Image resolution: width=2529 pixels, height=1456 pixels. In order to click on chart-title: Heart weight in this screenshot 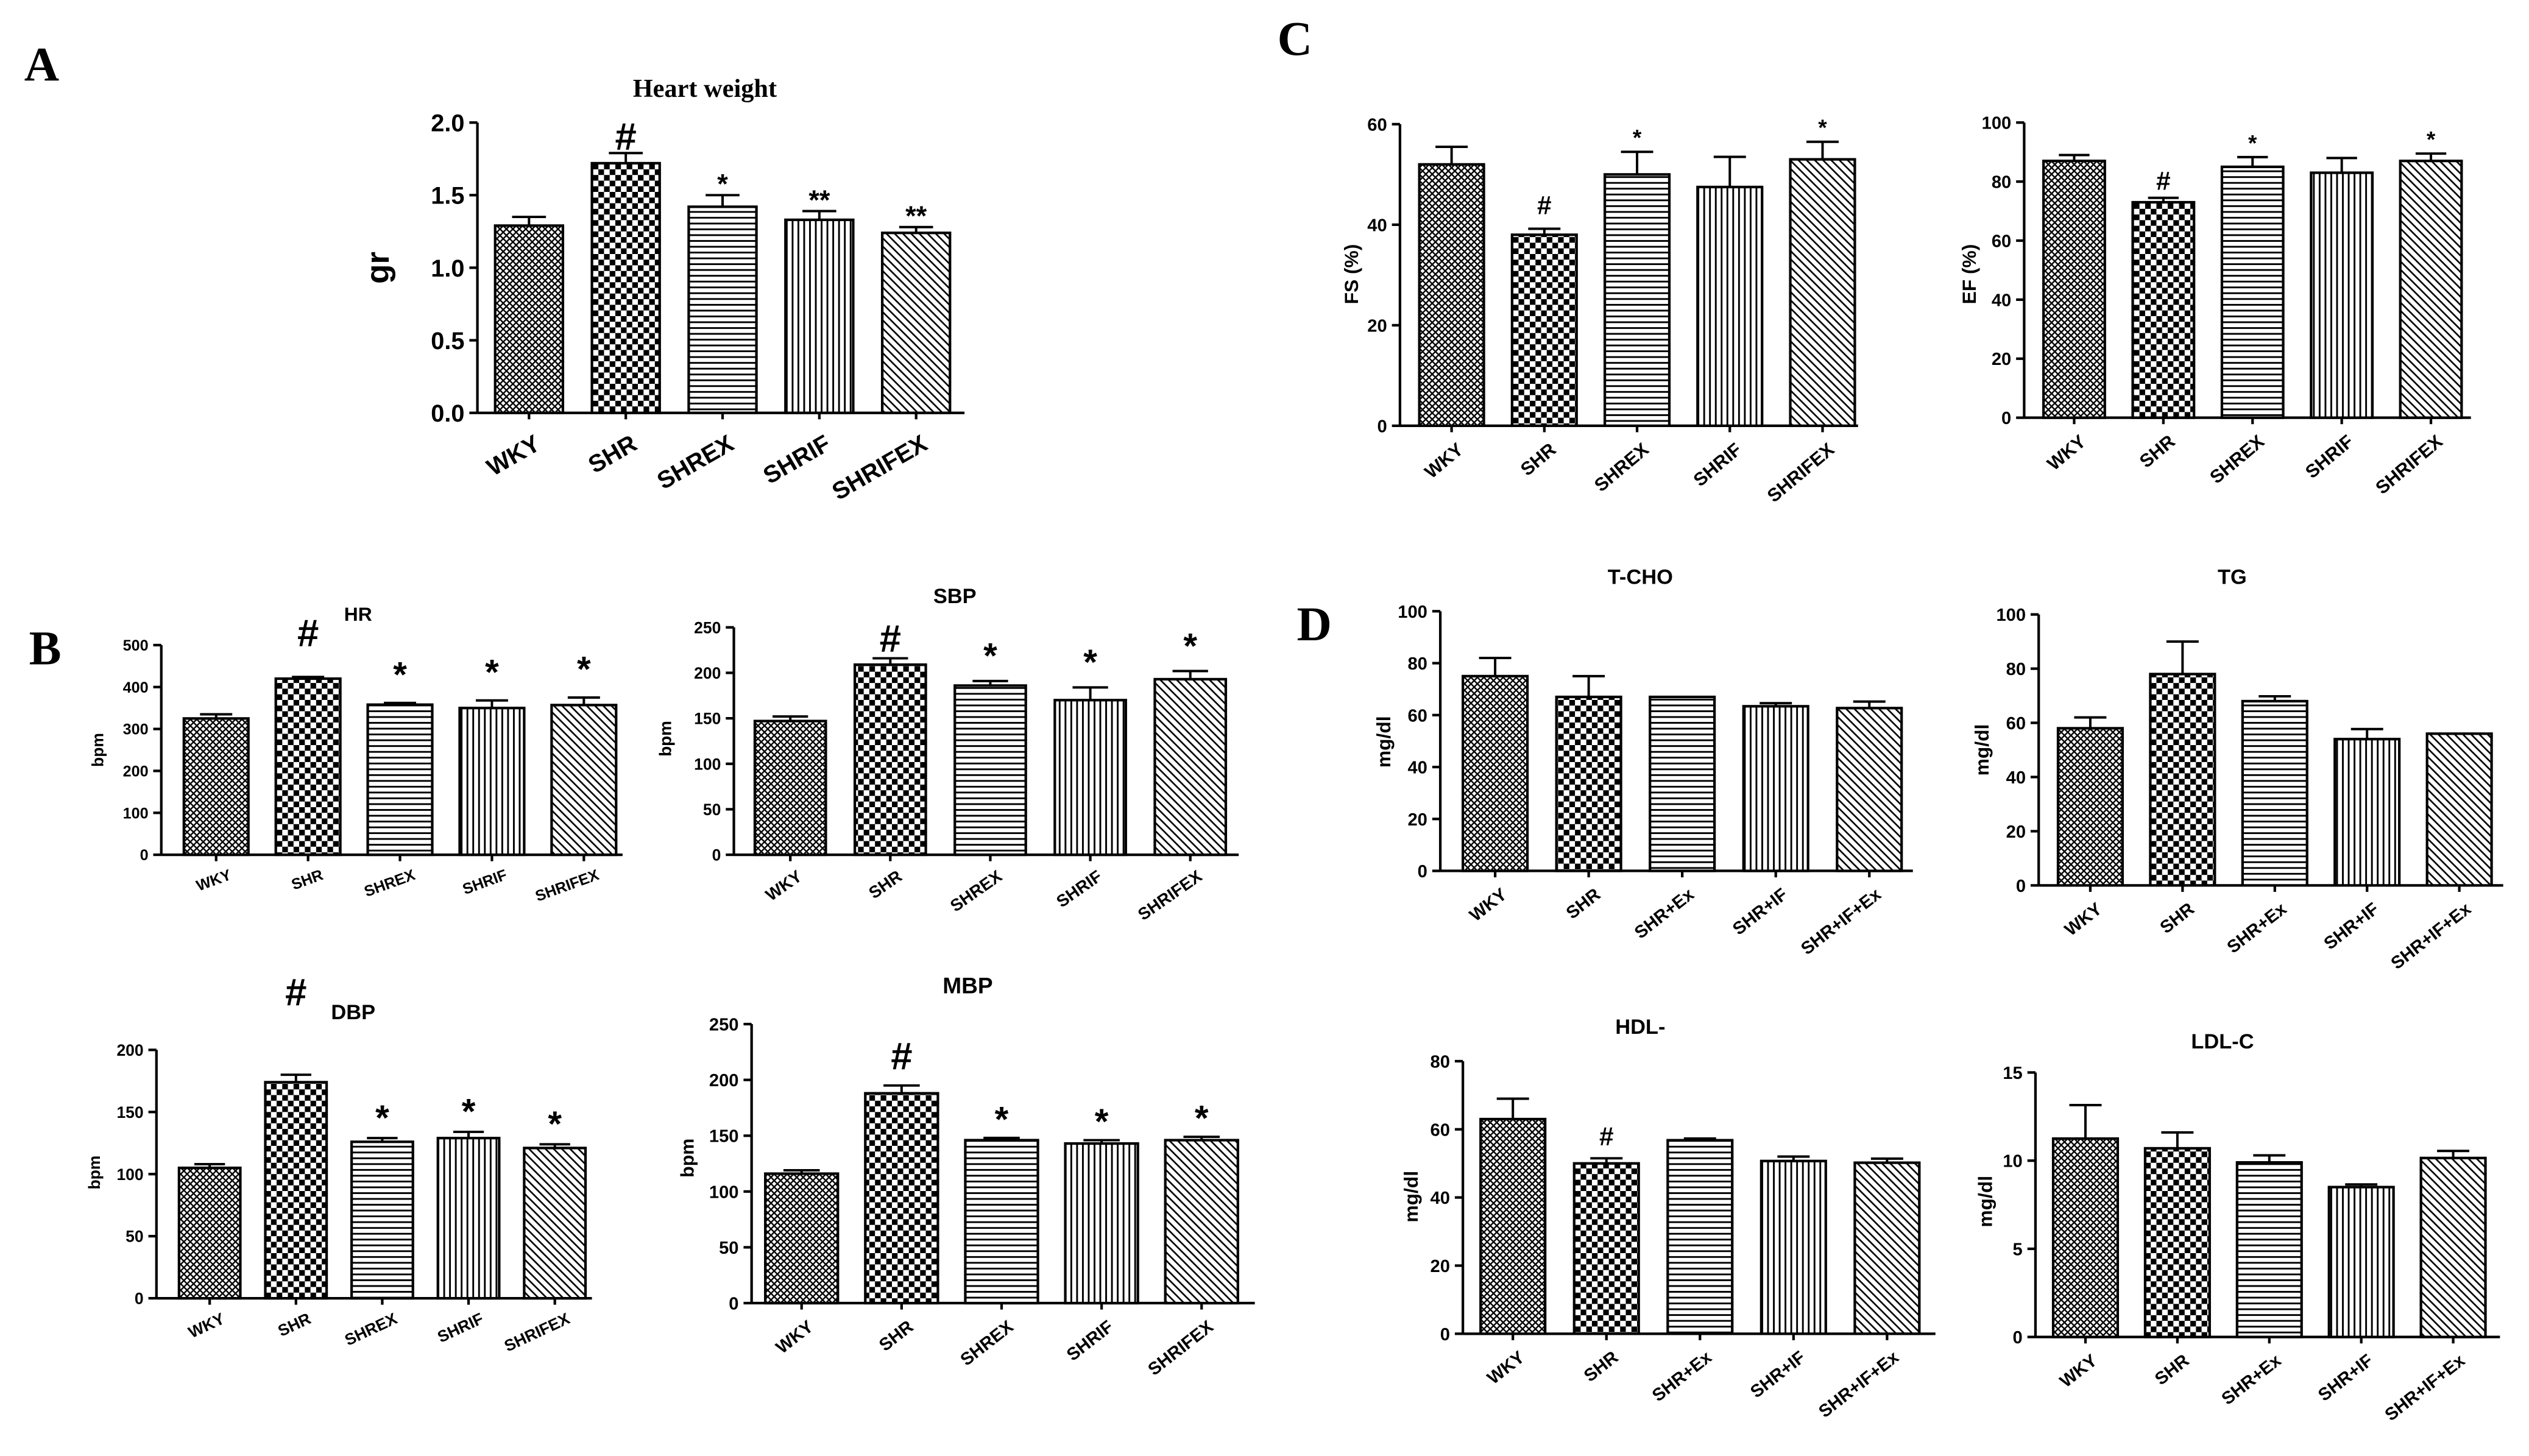, I will do `click(705, 88)`.